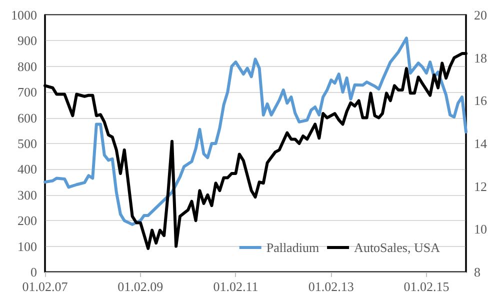 The height and width of the screenshot is (299, 500). I want to click on y2-tick-label: 10, so click(480, 229).